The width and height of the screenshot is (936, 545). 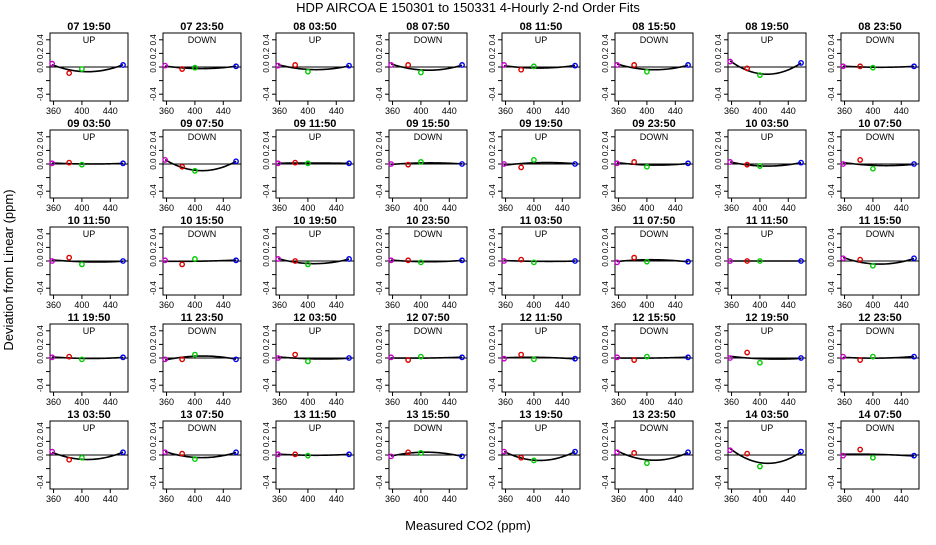 I want to click on panel-title: 08 19:50, so click(x=766, y=27).